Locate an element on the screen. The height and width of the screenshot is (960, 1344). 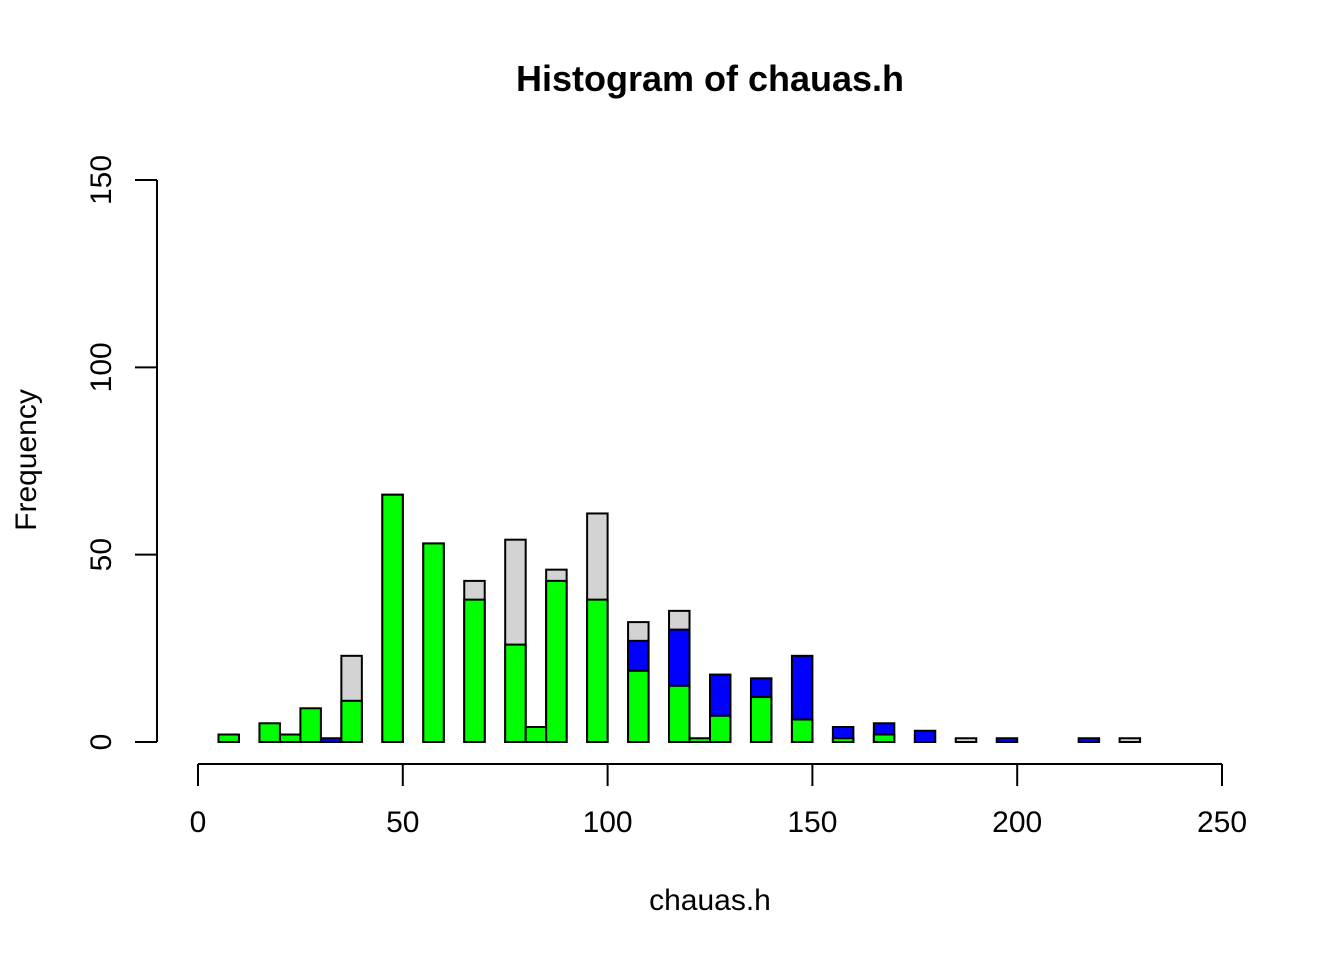
x-tick-label: 150 is located at coordinates (812, 822).